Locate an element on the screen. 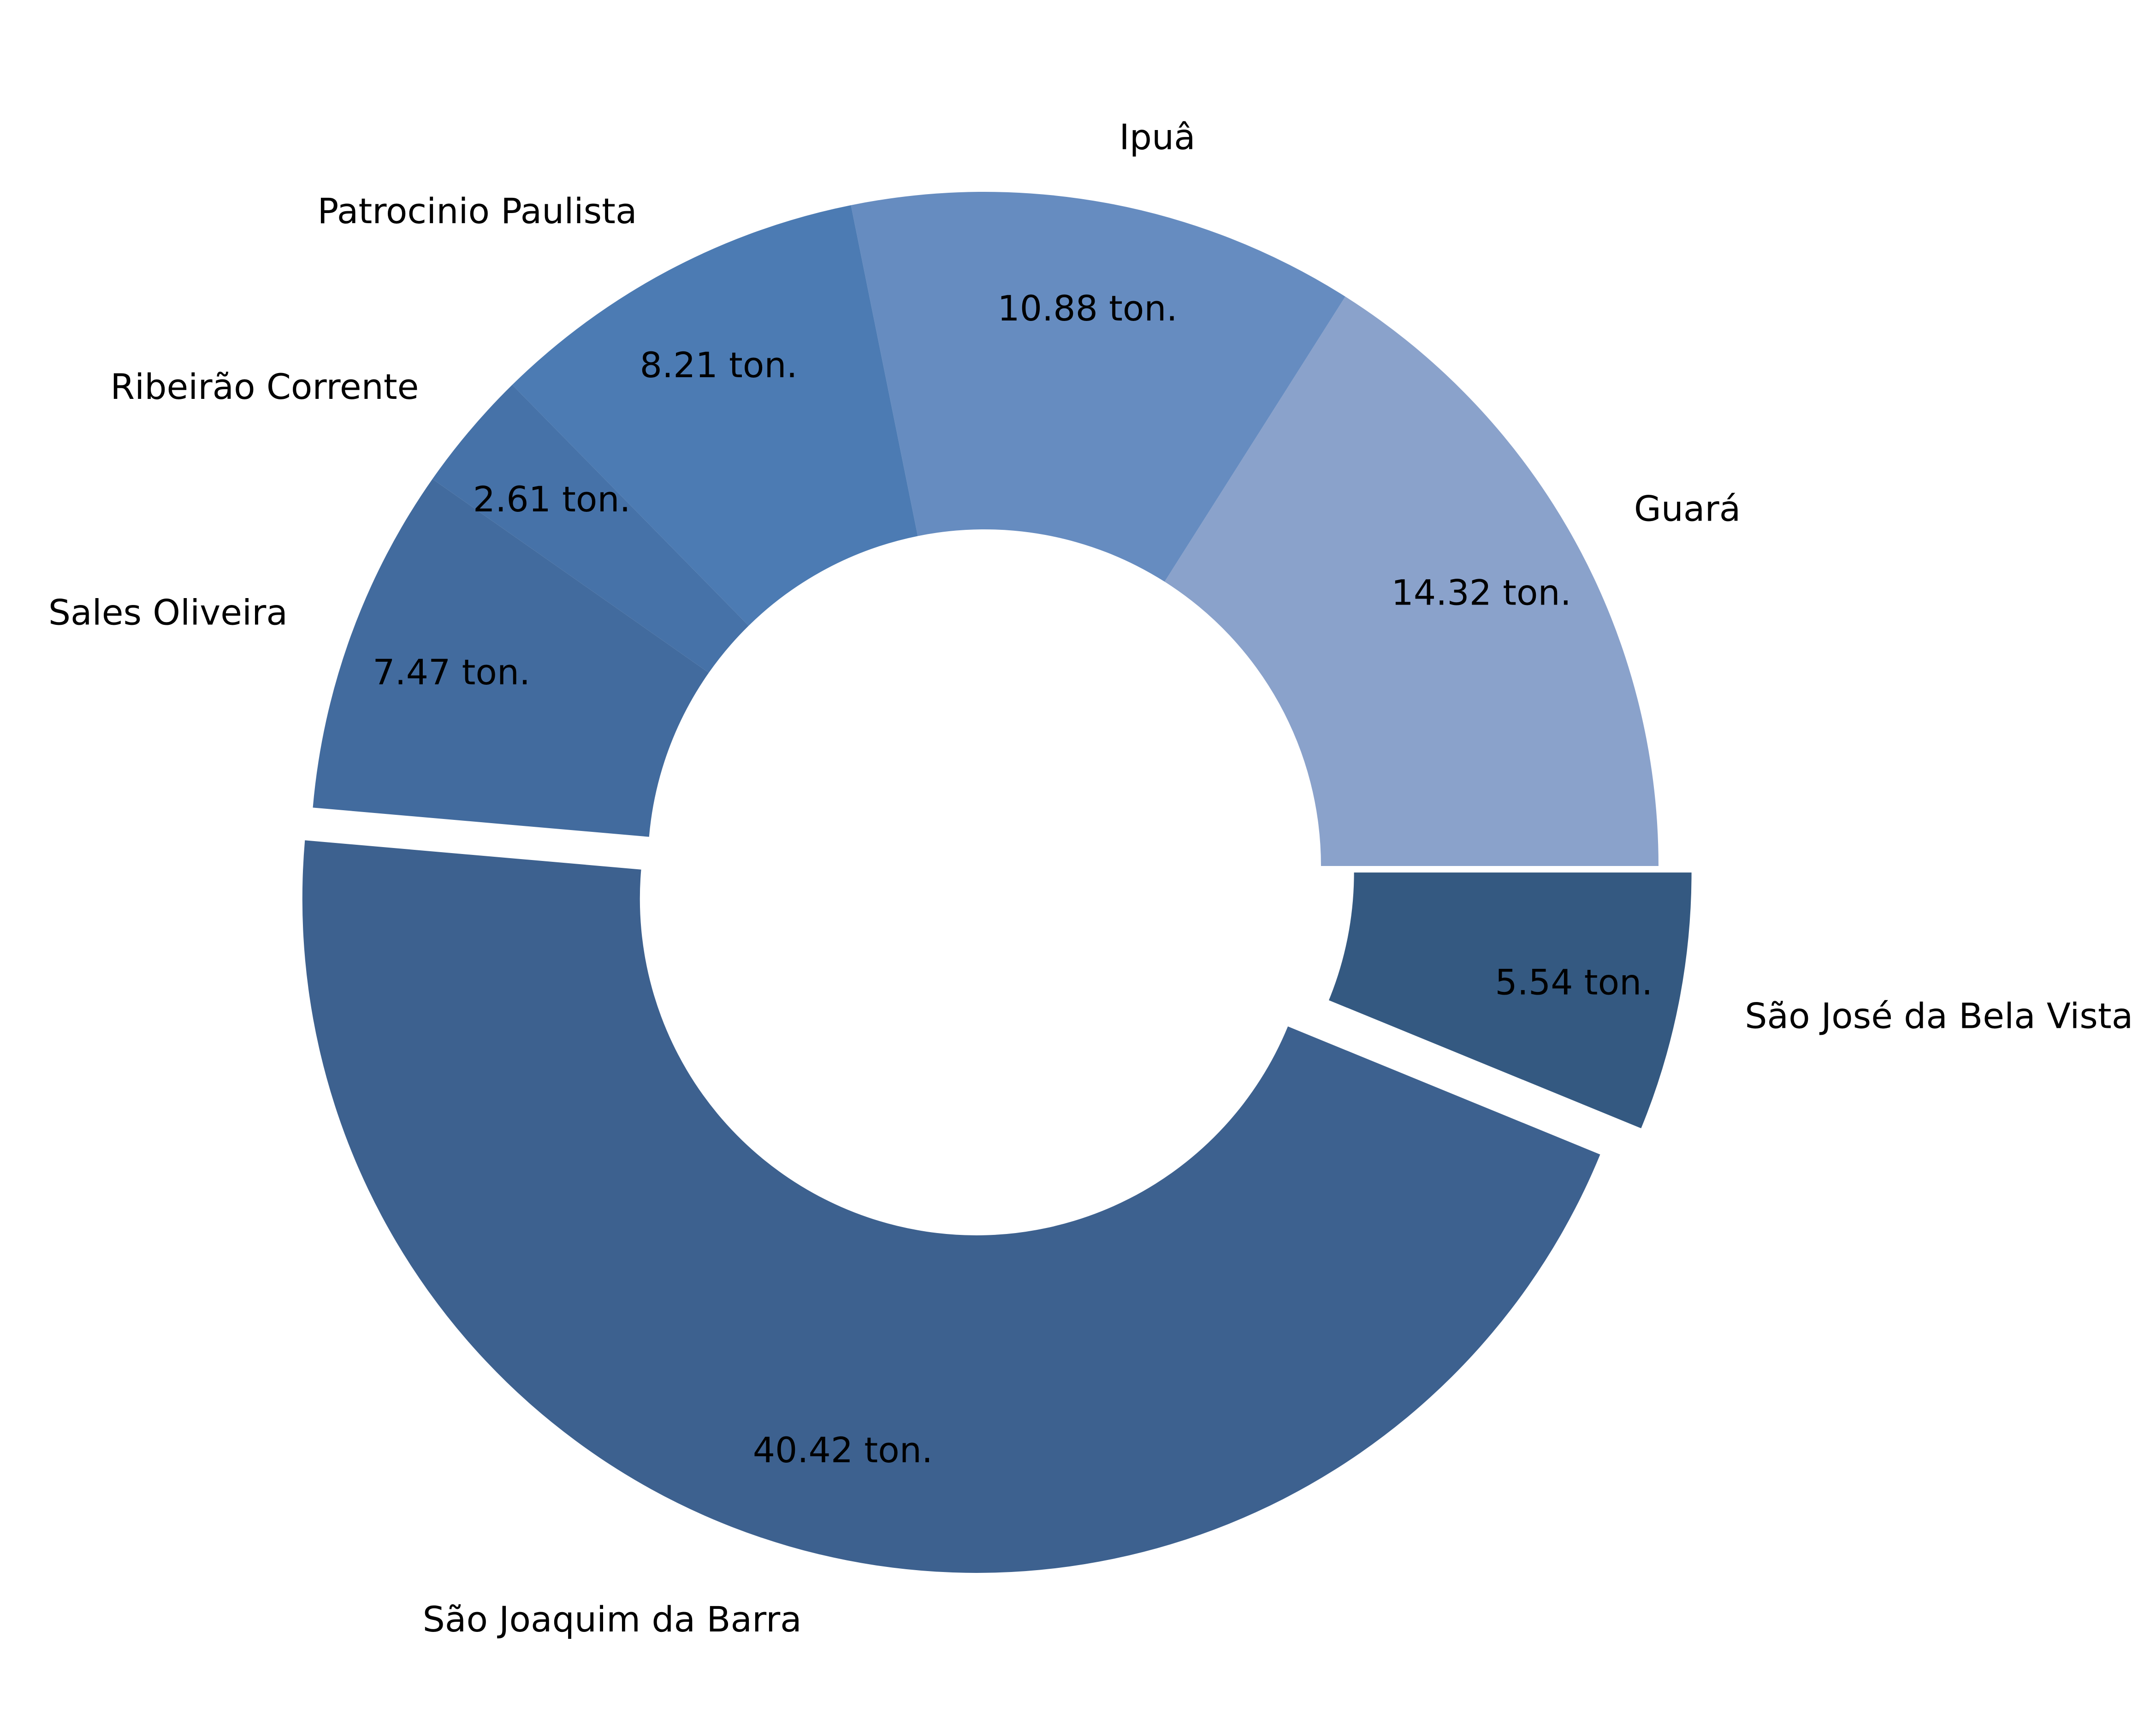  value-label-sao-joaquim-da-barra: 40.42 ton. is located at coordinates (843, 1450).